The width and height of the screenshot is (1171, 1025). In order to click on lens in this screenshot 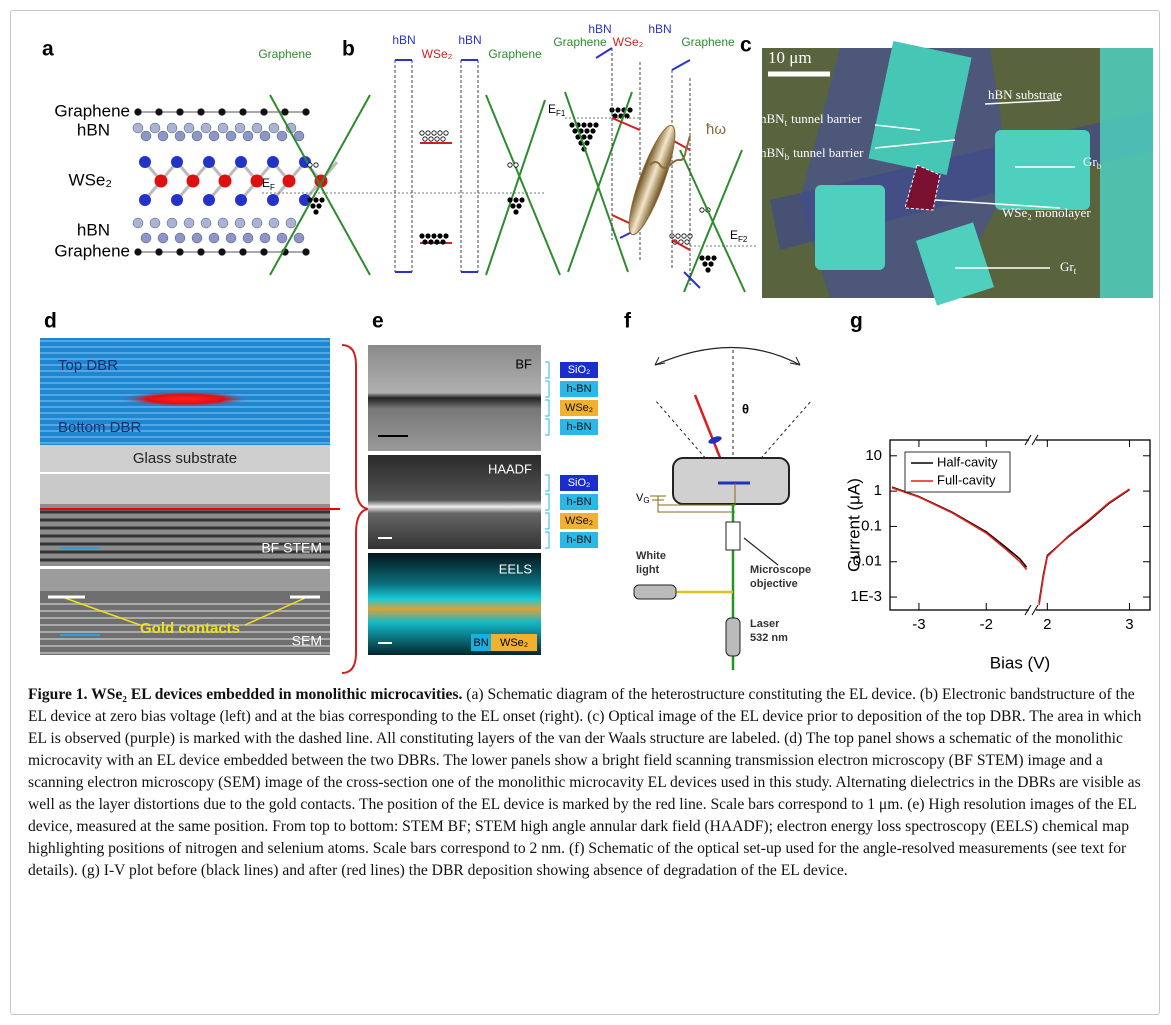, I will do `click(715, 440)`.